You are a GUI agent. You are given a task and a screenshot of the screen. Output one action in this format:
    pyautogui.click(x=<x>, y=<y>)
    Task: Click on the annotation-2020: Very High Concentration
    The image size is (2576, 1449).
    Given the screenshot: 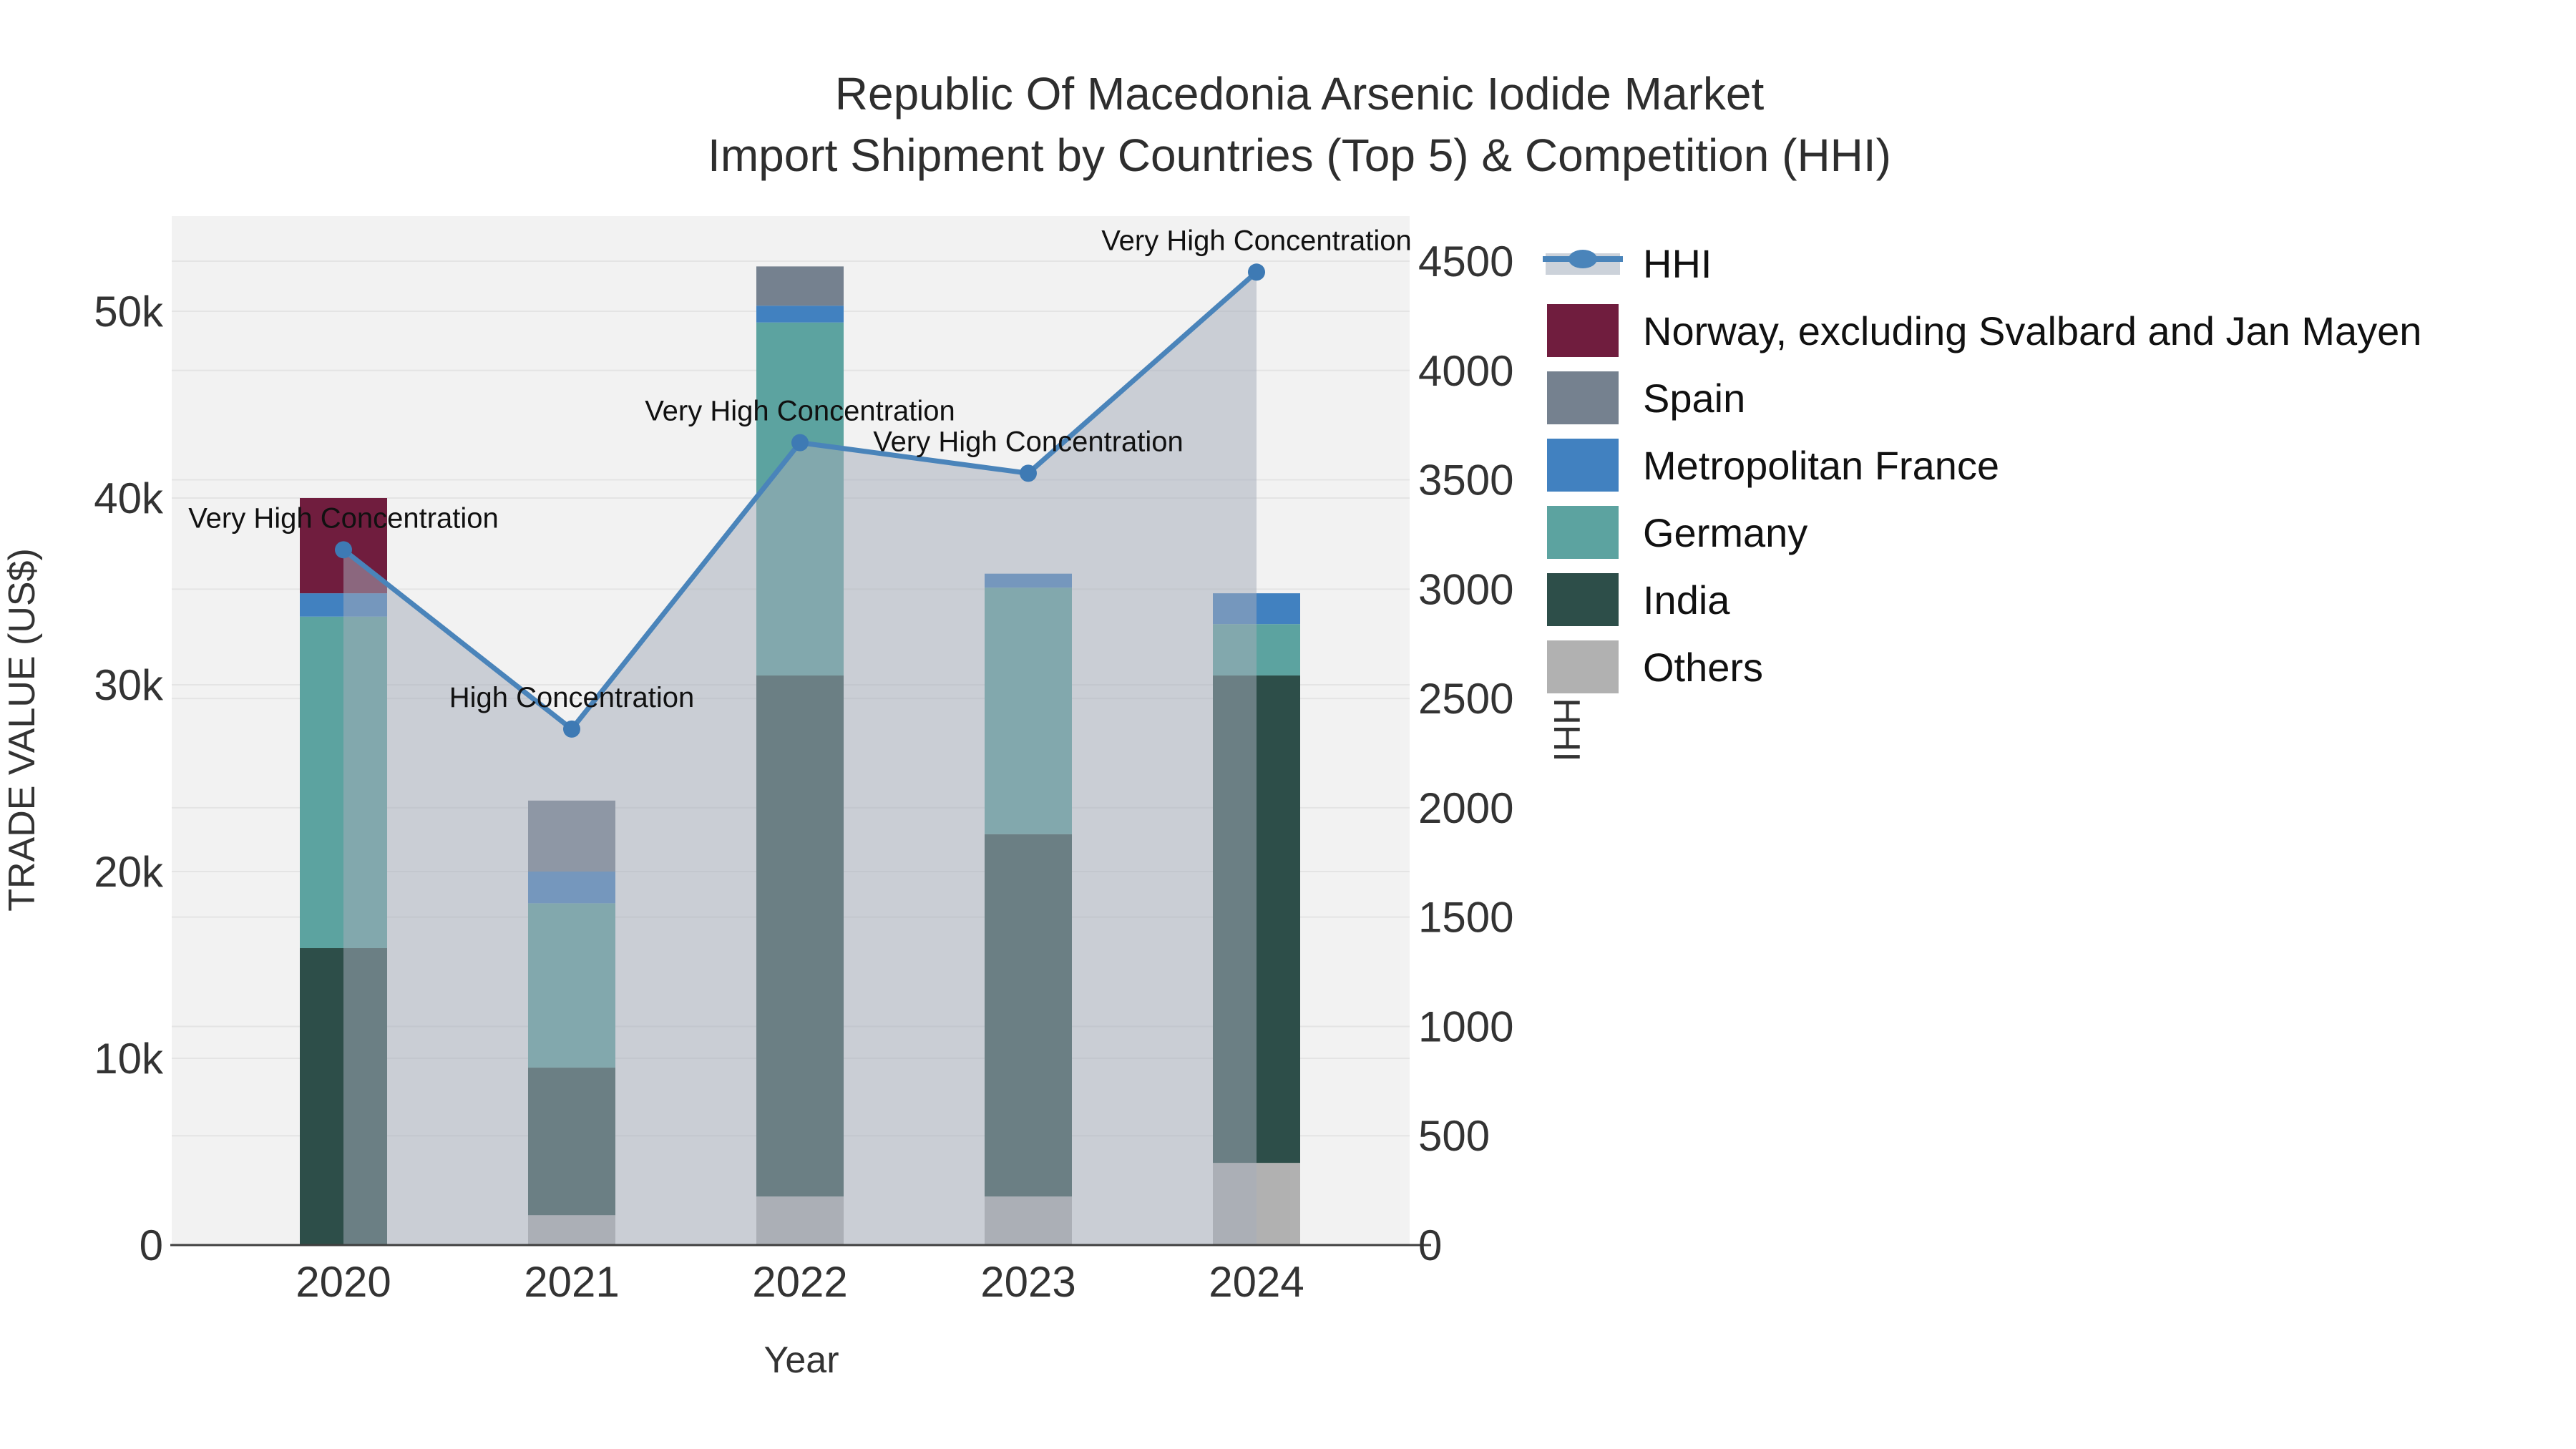 What is the action you would take?
    pyautogui.click(x=343, y=518)
    